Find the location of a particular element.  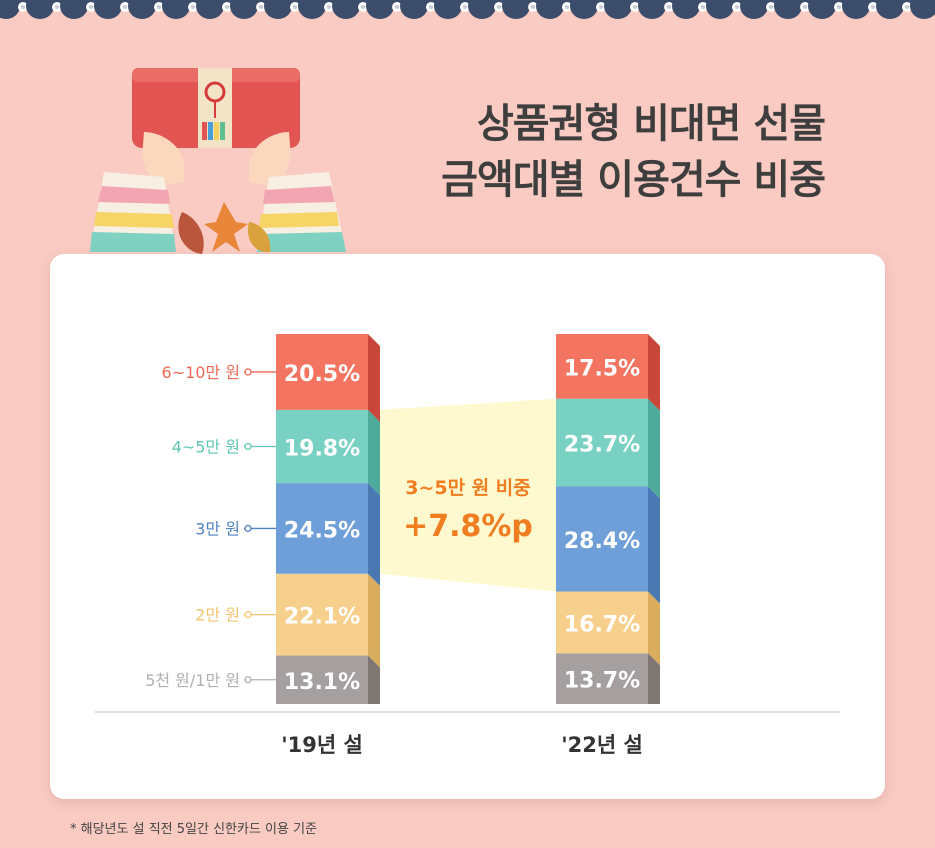

title-line-1: 상품권형 비대면 선물 is located at coordinates (651, 124).